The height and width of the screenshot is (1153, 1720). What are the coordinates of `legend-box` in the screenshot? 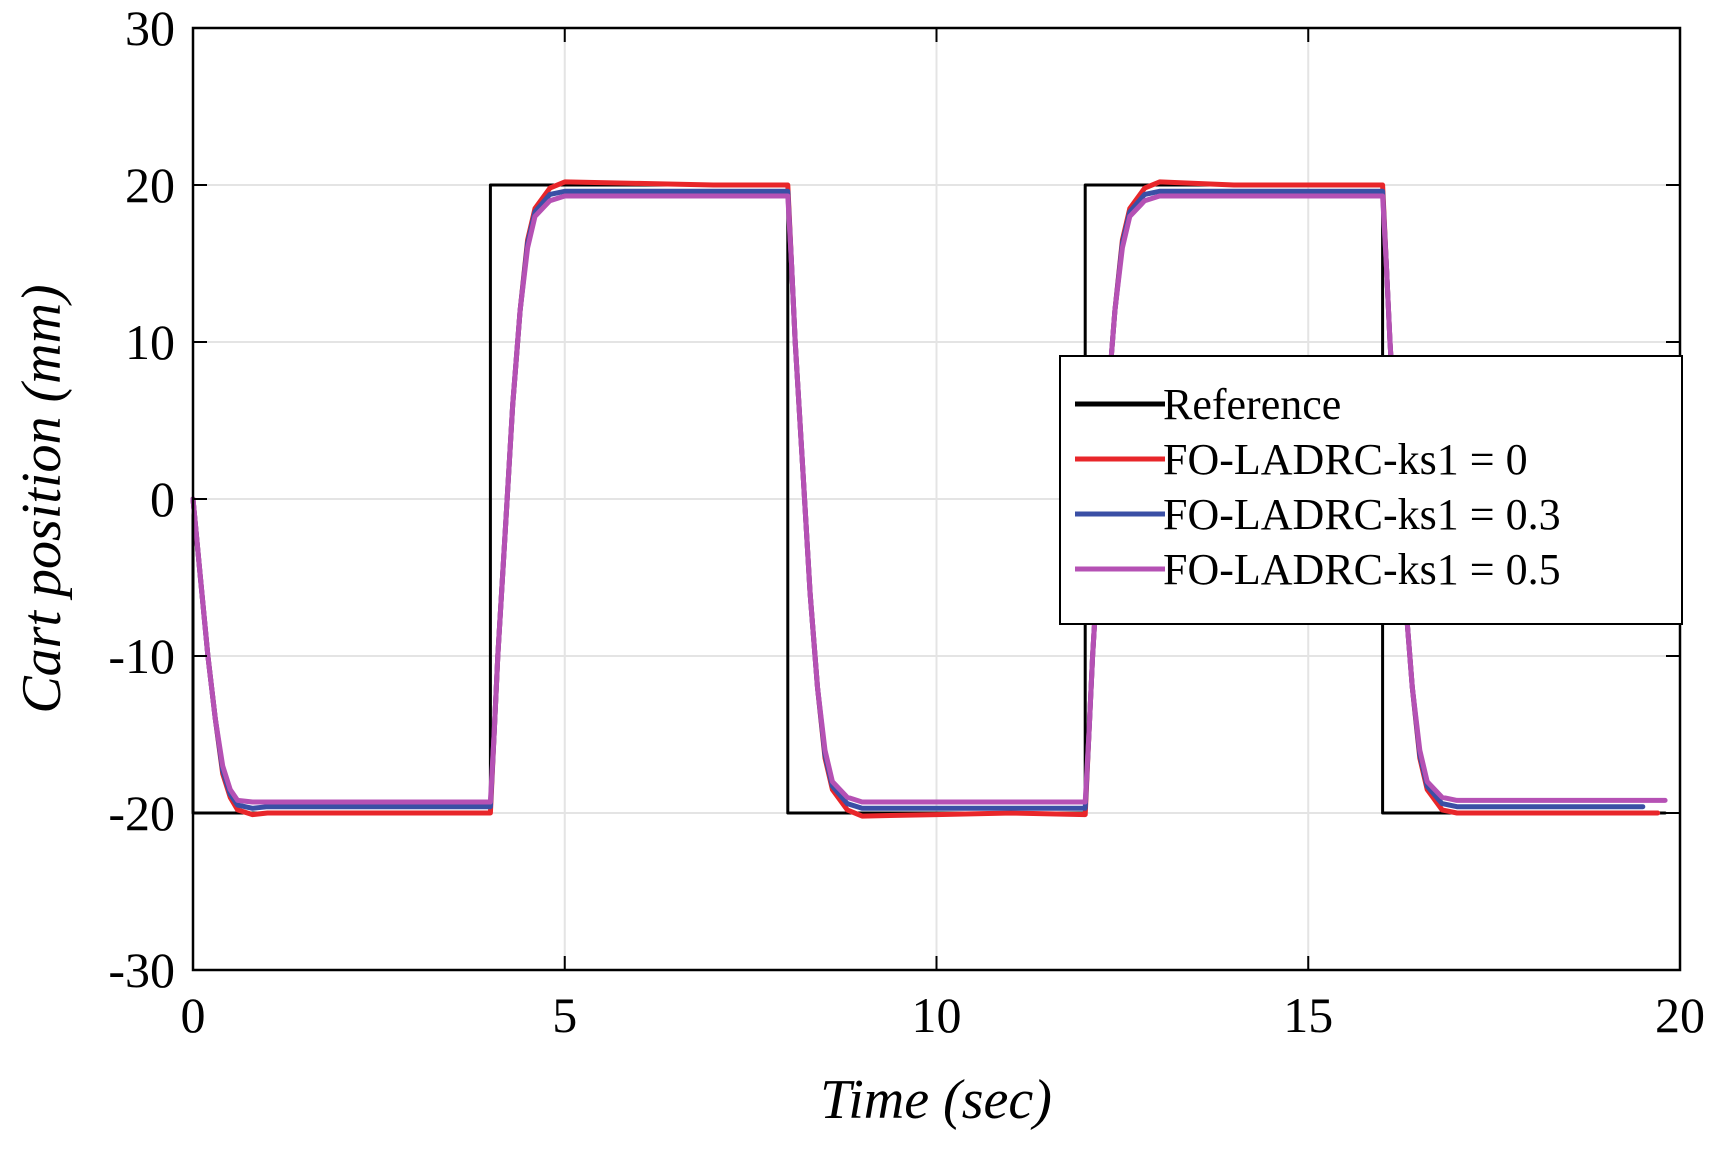 It's located at (1371, 490).